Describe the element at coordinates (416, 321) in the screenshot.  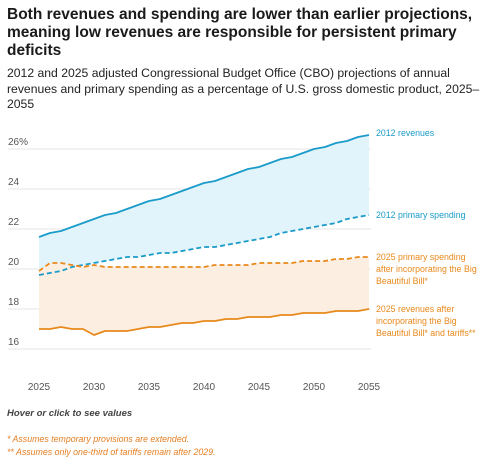
I see `label-2025-revenues: incorporating the Big` at that location.